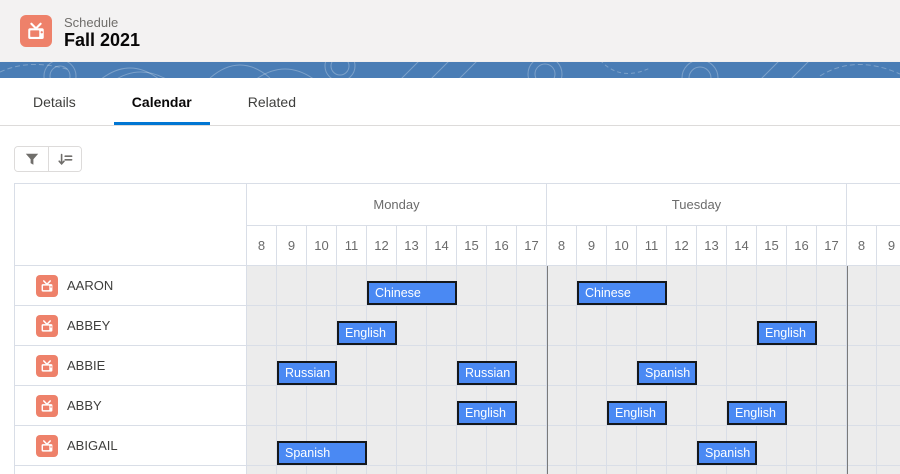  Describe the element at coordinates (31, 159) in the screenshot. I see `filter-button` at that location.